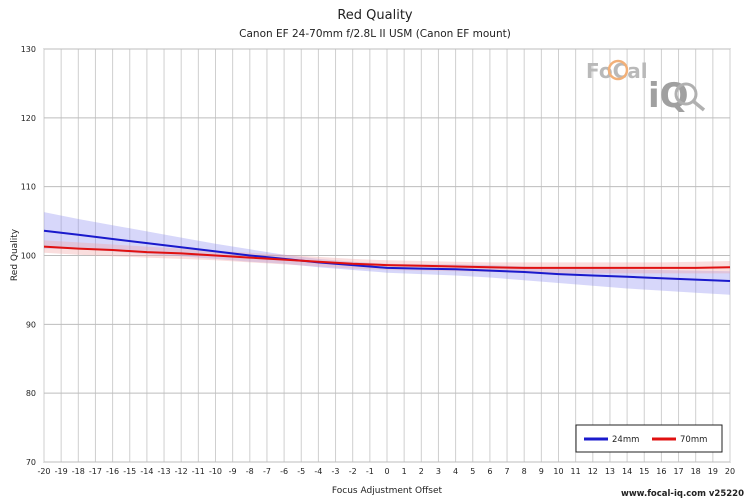  Describe the element at coordinates (678, 471) in the screenshot. I see `x-tick-label: 17` at that location.